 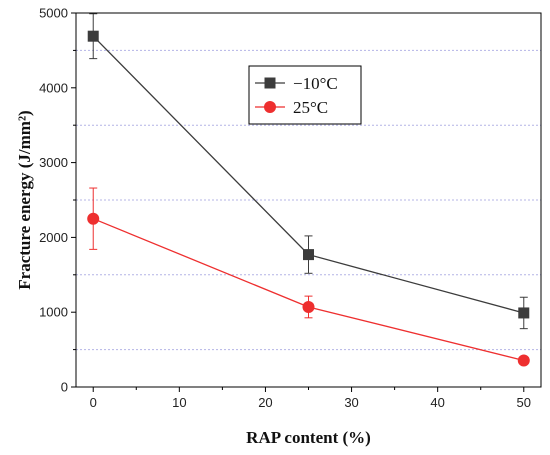 I want to click on y-tick-label: 4000, so click(x=53, y=87).